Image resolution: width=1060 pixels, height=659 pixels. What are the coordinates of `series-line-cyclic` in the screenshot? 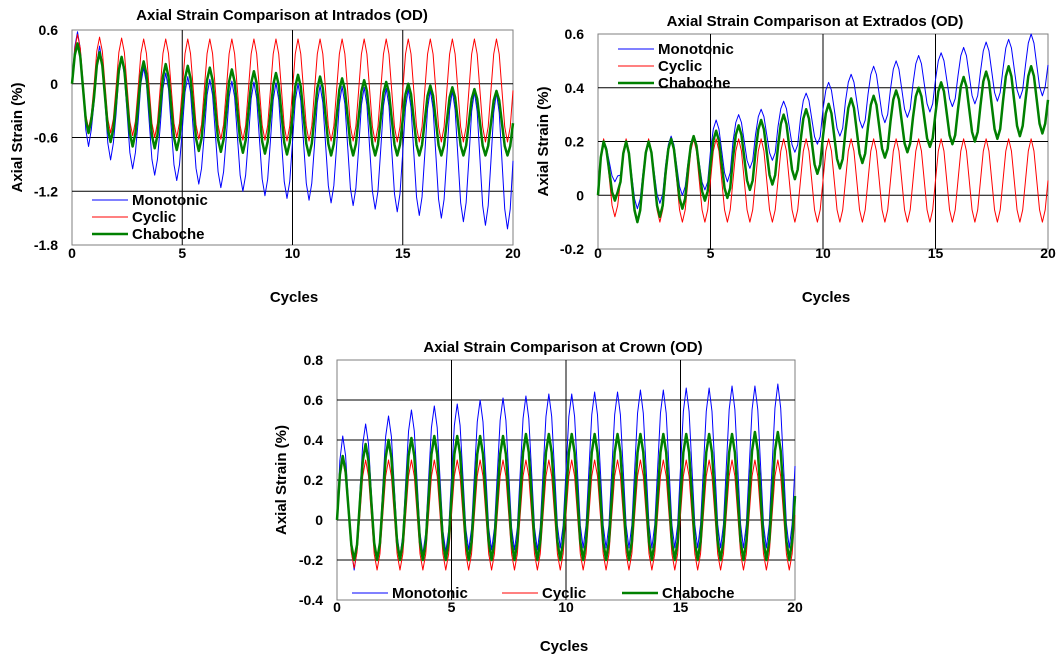 It's located at (292, 88).